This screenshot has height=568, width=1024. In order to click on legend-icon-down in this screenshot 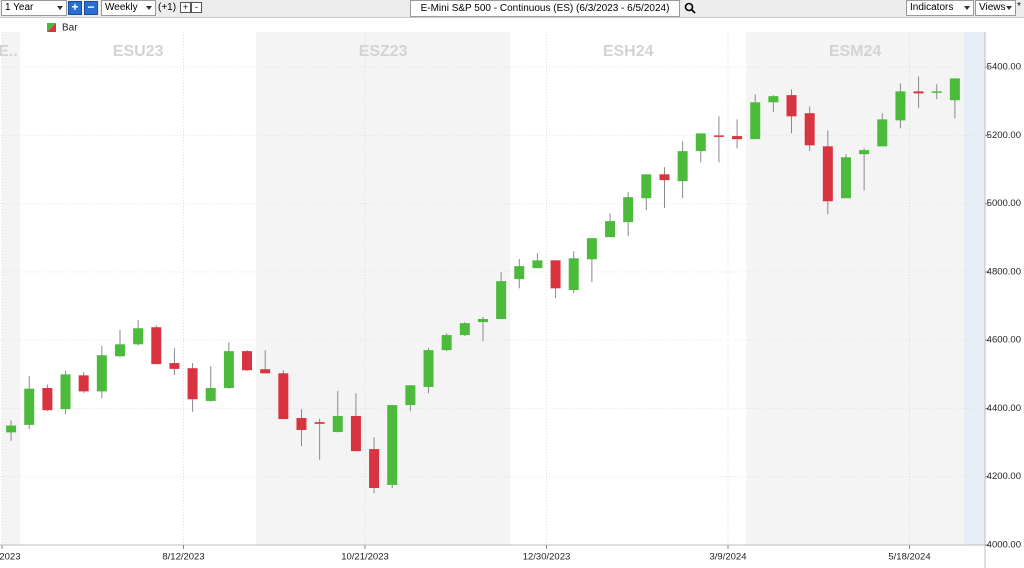, I will do `click(51, 27)`.